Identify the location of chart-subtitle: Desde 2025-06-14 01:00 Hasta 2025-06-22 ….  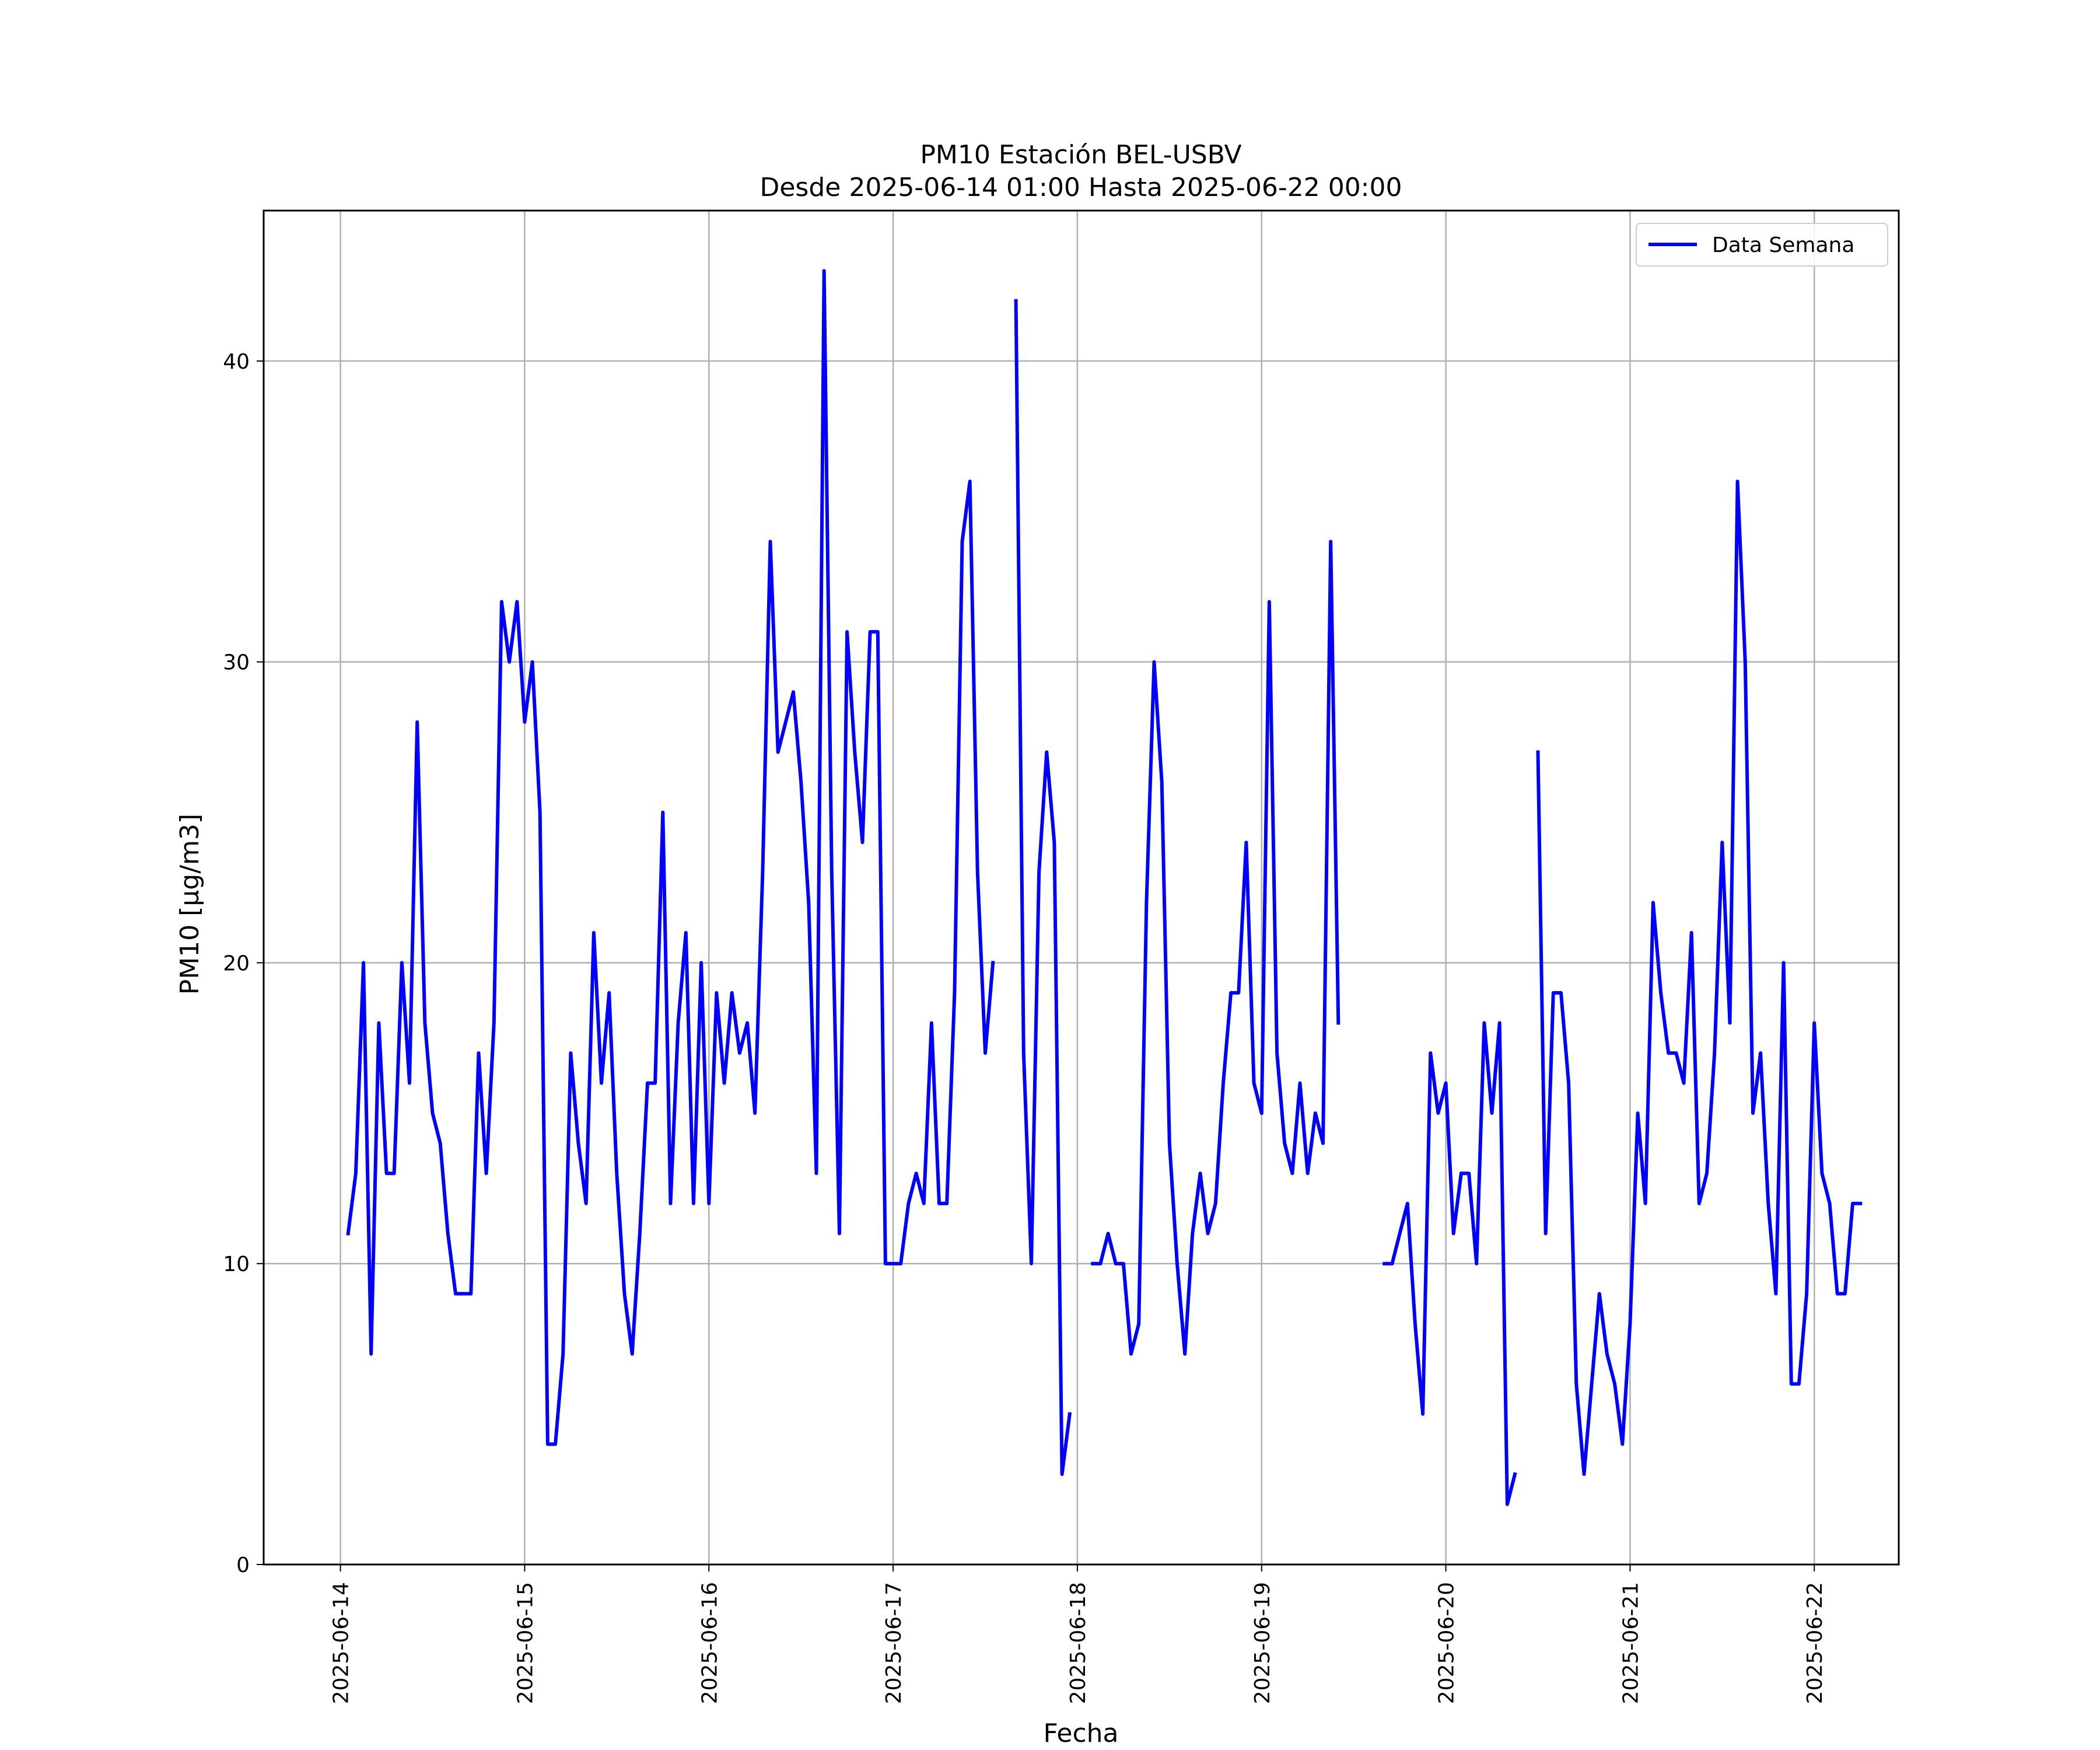
(1081, 187).